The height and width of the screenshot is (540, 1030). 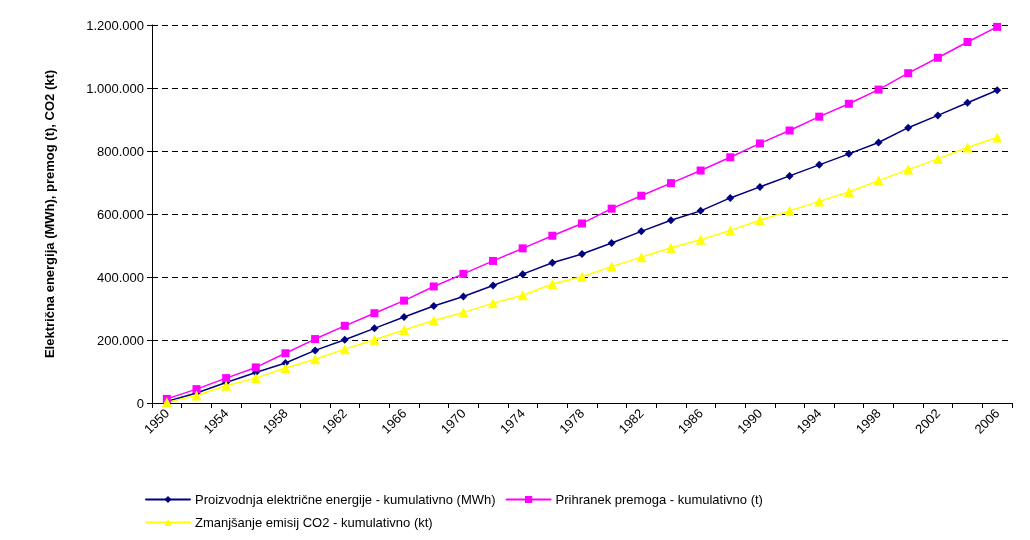 I want to click on y-tick-label: 600.000, so click(x=120, y=214).